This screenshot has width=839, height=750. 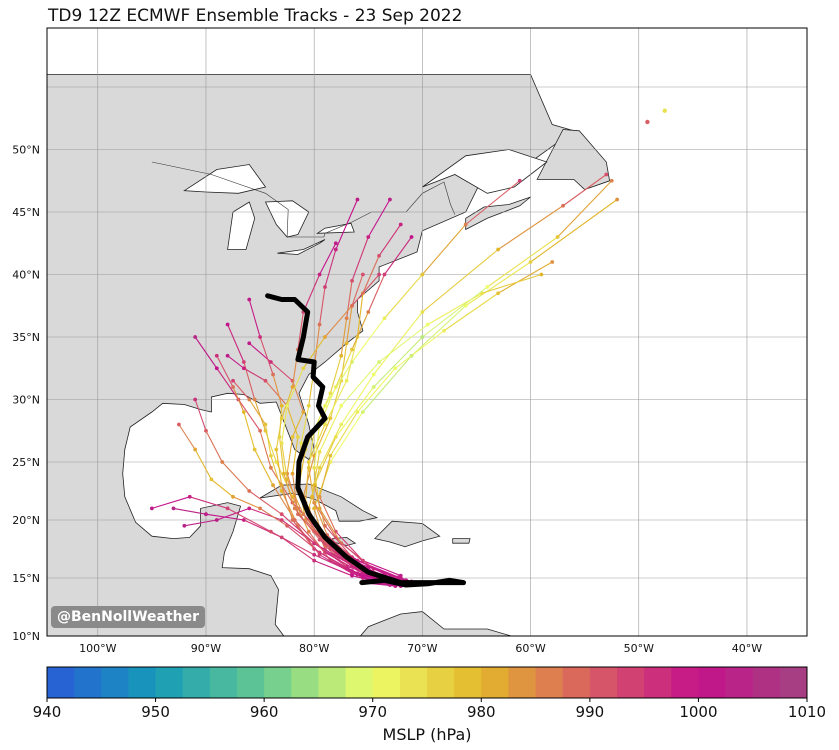 I want to click on colorbar-tick-label: 1000, so click(x=698, y=712).